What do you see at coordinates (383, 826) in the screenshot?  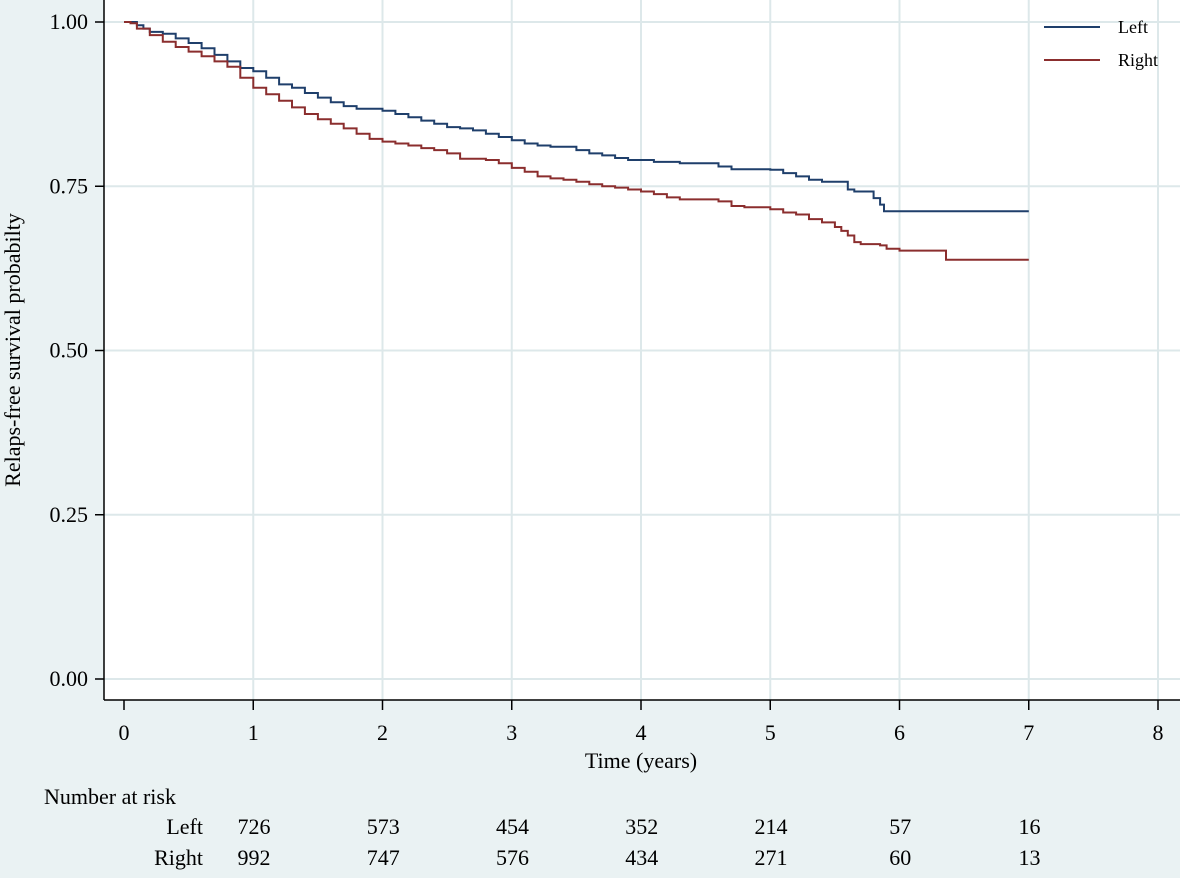 I see `risk-count: 573` at bounding box center [383, 826].